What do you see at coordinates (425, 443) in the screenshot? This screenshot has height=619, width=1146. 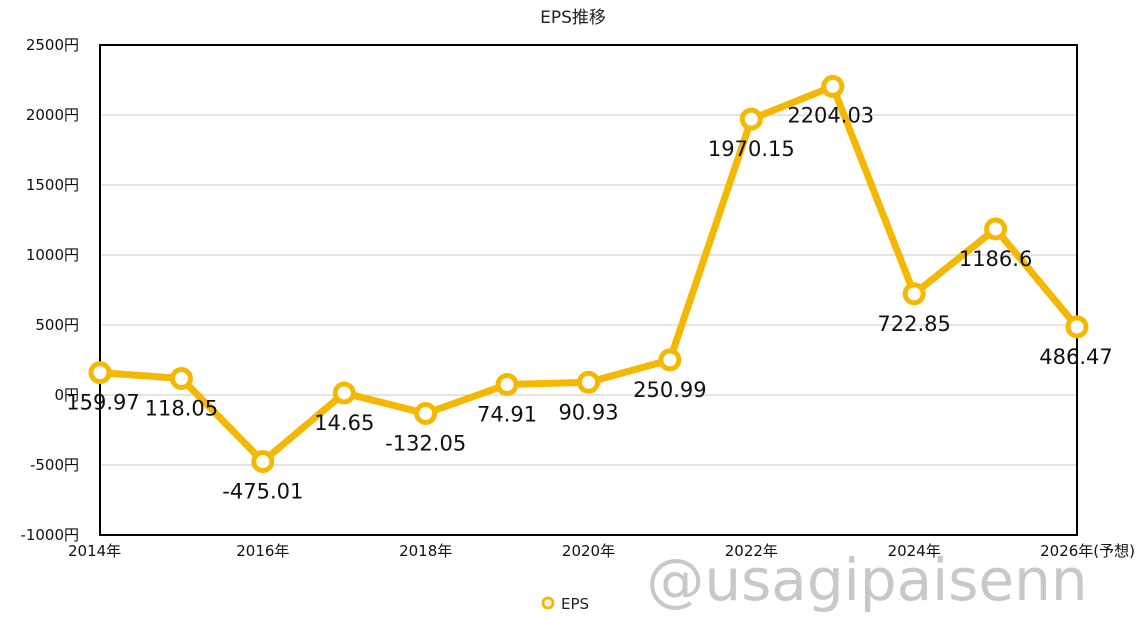 I see `data-label: -132.05` at bounding box center [425, 443].